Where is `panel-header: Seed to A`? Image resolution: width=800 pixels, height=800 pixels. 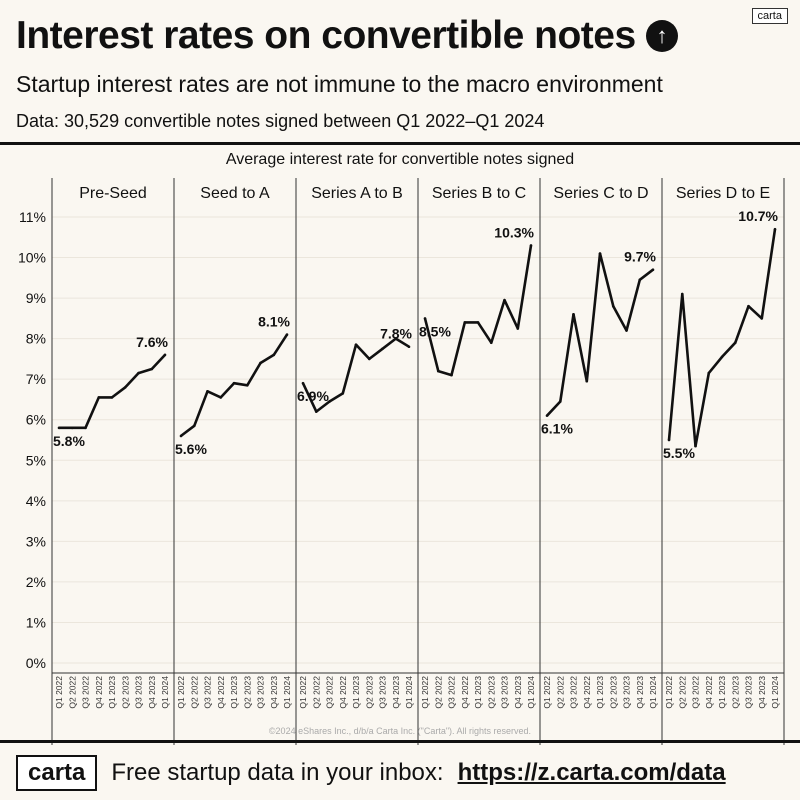
panel-header: Seed to A is located at coordinates (235, 193).